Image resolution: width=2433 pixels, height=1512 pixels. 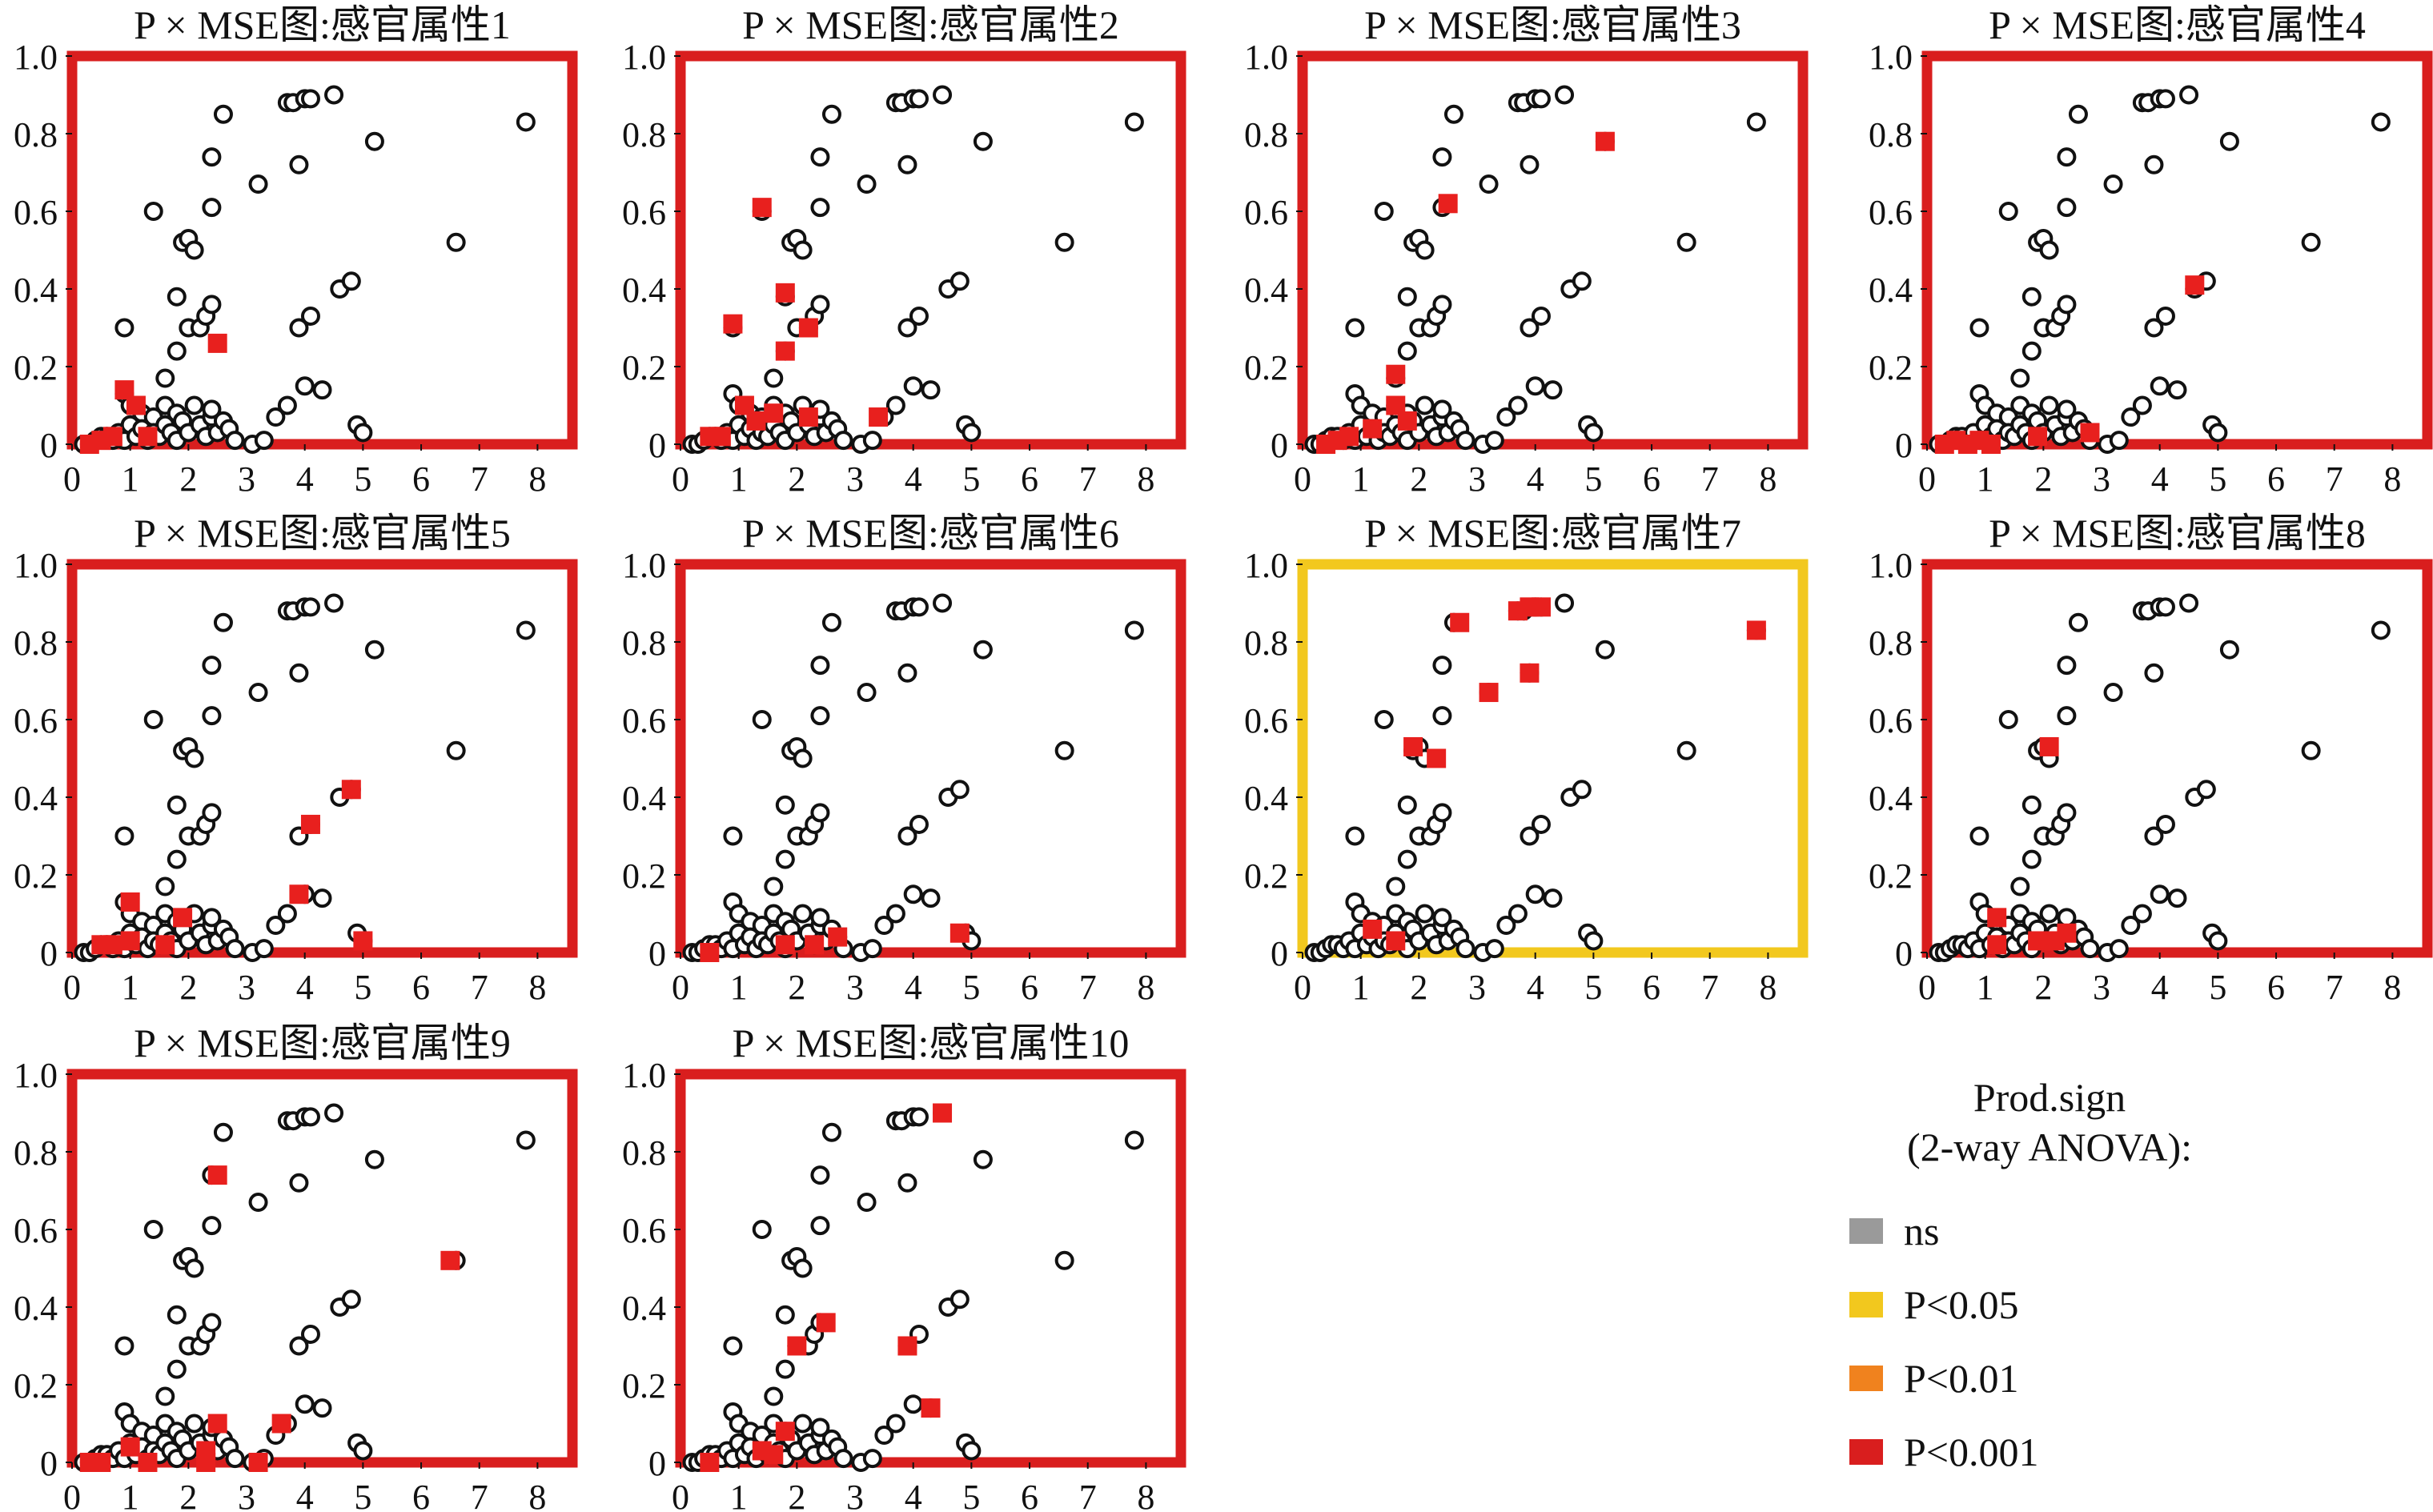 I want to click on x-tick-label: 0, so click(x=1302, y=988).